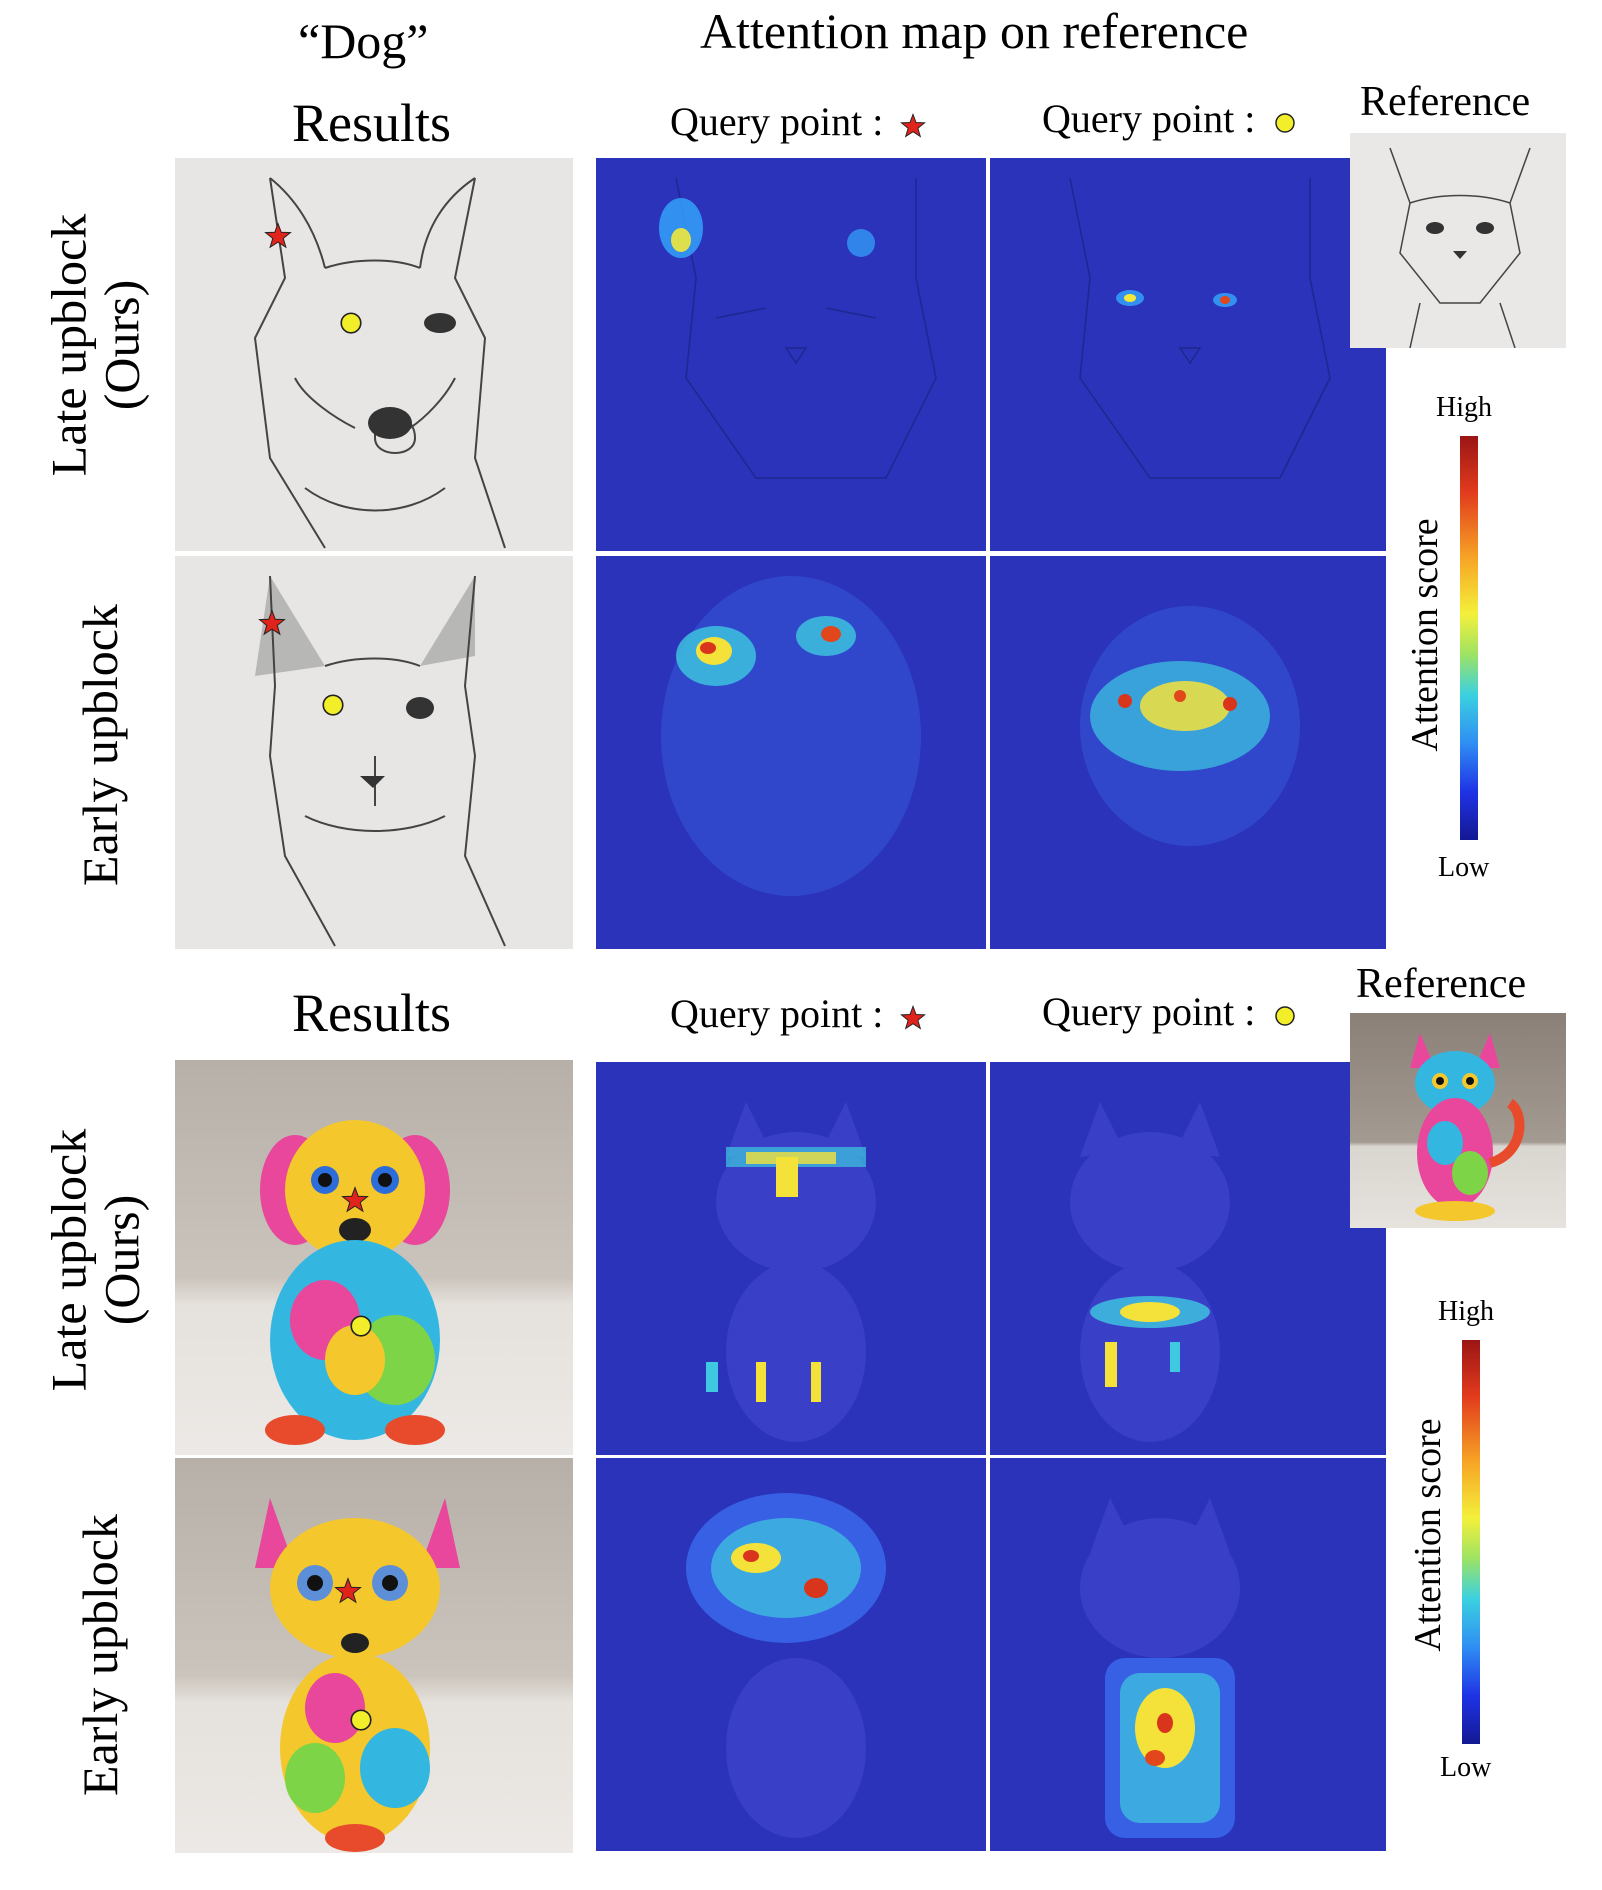  Describe the element at coordinates (379, 363) in the screenshot. I see `dog-sketch-illustration` at that location.